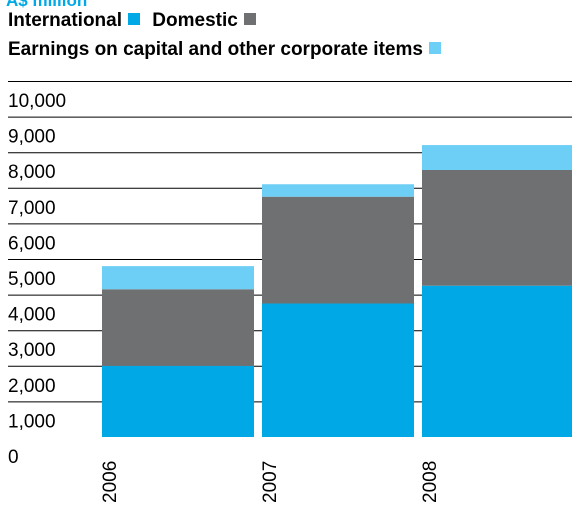 The image size is (572, 517). I want to click on y-tick-label: 10,000, so click(37, 101).